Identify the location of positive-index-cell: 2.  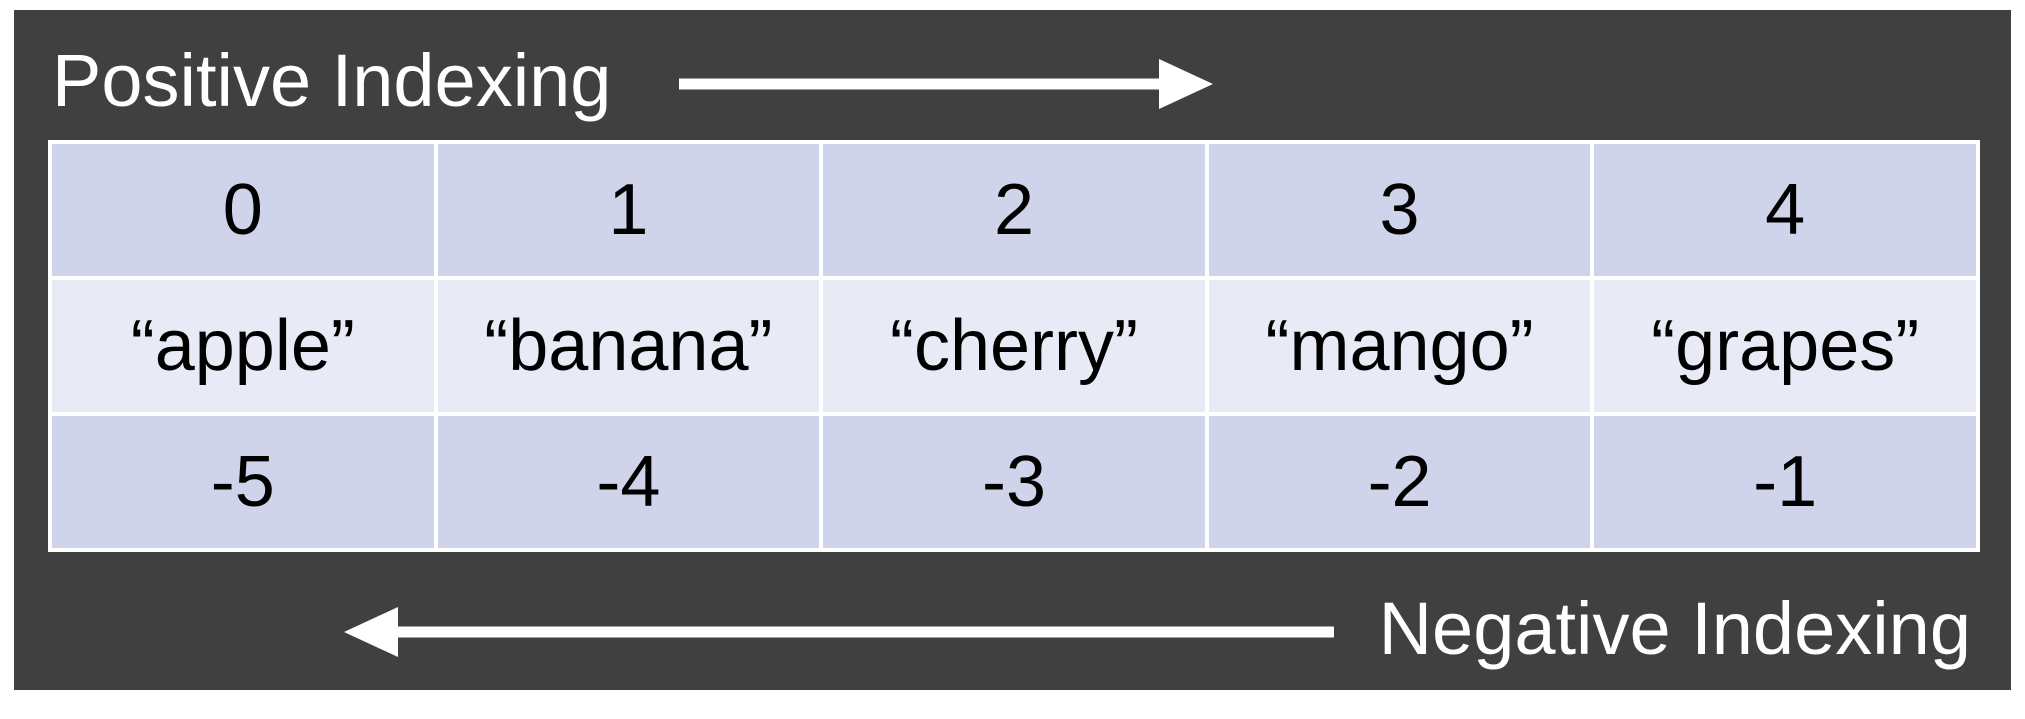
(1014, 210).